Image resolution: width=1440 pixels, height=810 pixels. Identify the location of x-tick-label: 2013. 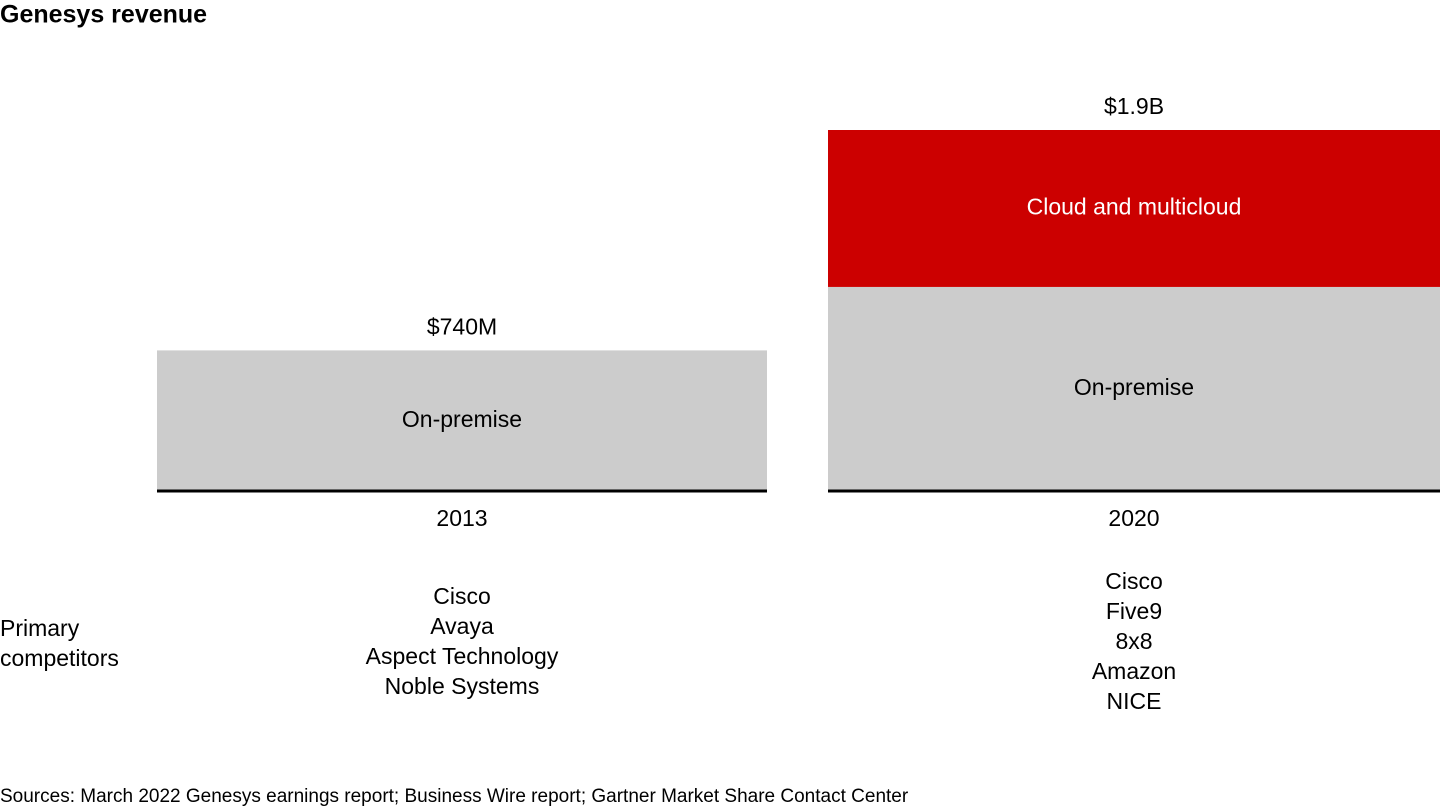
(461, 518).